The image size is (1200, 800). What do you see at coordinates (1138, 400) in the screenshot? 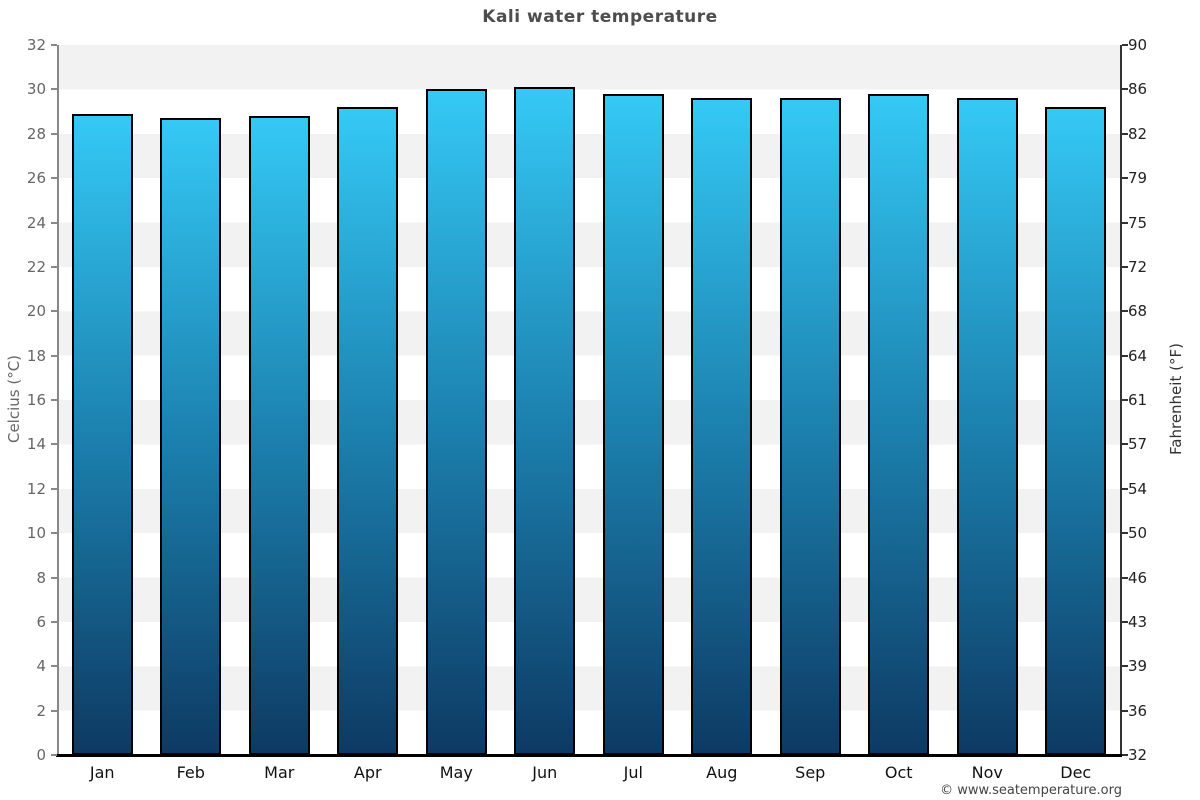
I see `fahrenheit-tick-label: 61` at bounding box center [1138, 400].